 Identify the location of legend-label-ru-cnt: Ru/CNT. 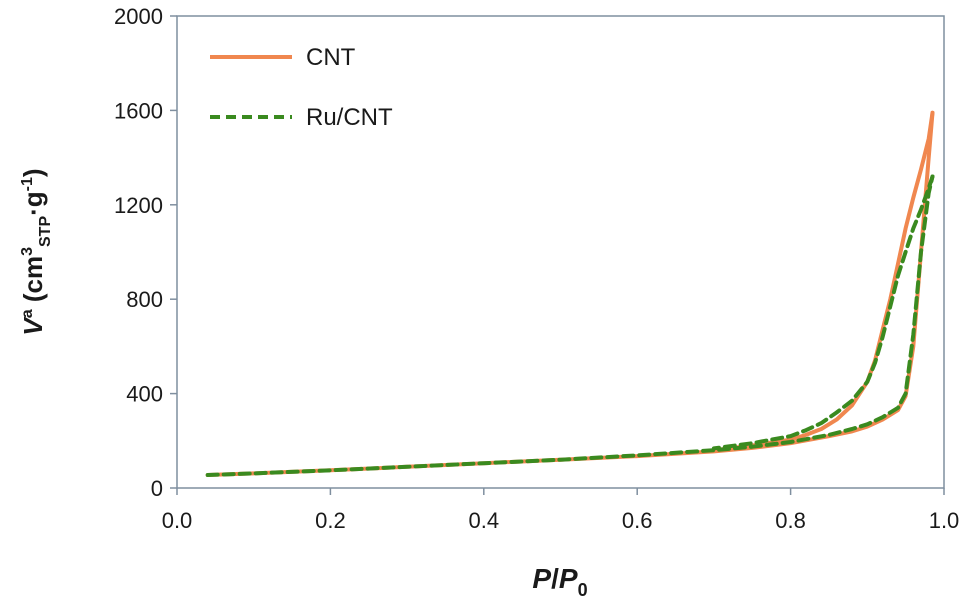
(349, 117).